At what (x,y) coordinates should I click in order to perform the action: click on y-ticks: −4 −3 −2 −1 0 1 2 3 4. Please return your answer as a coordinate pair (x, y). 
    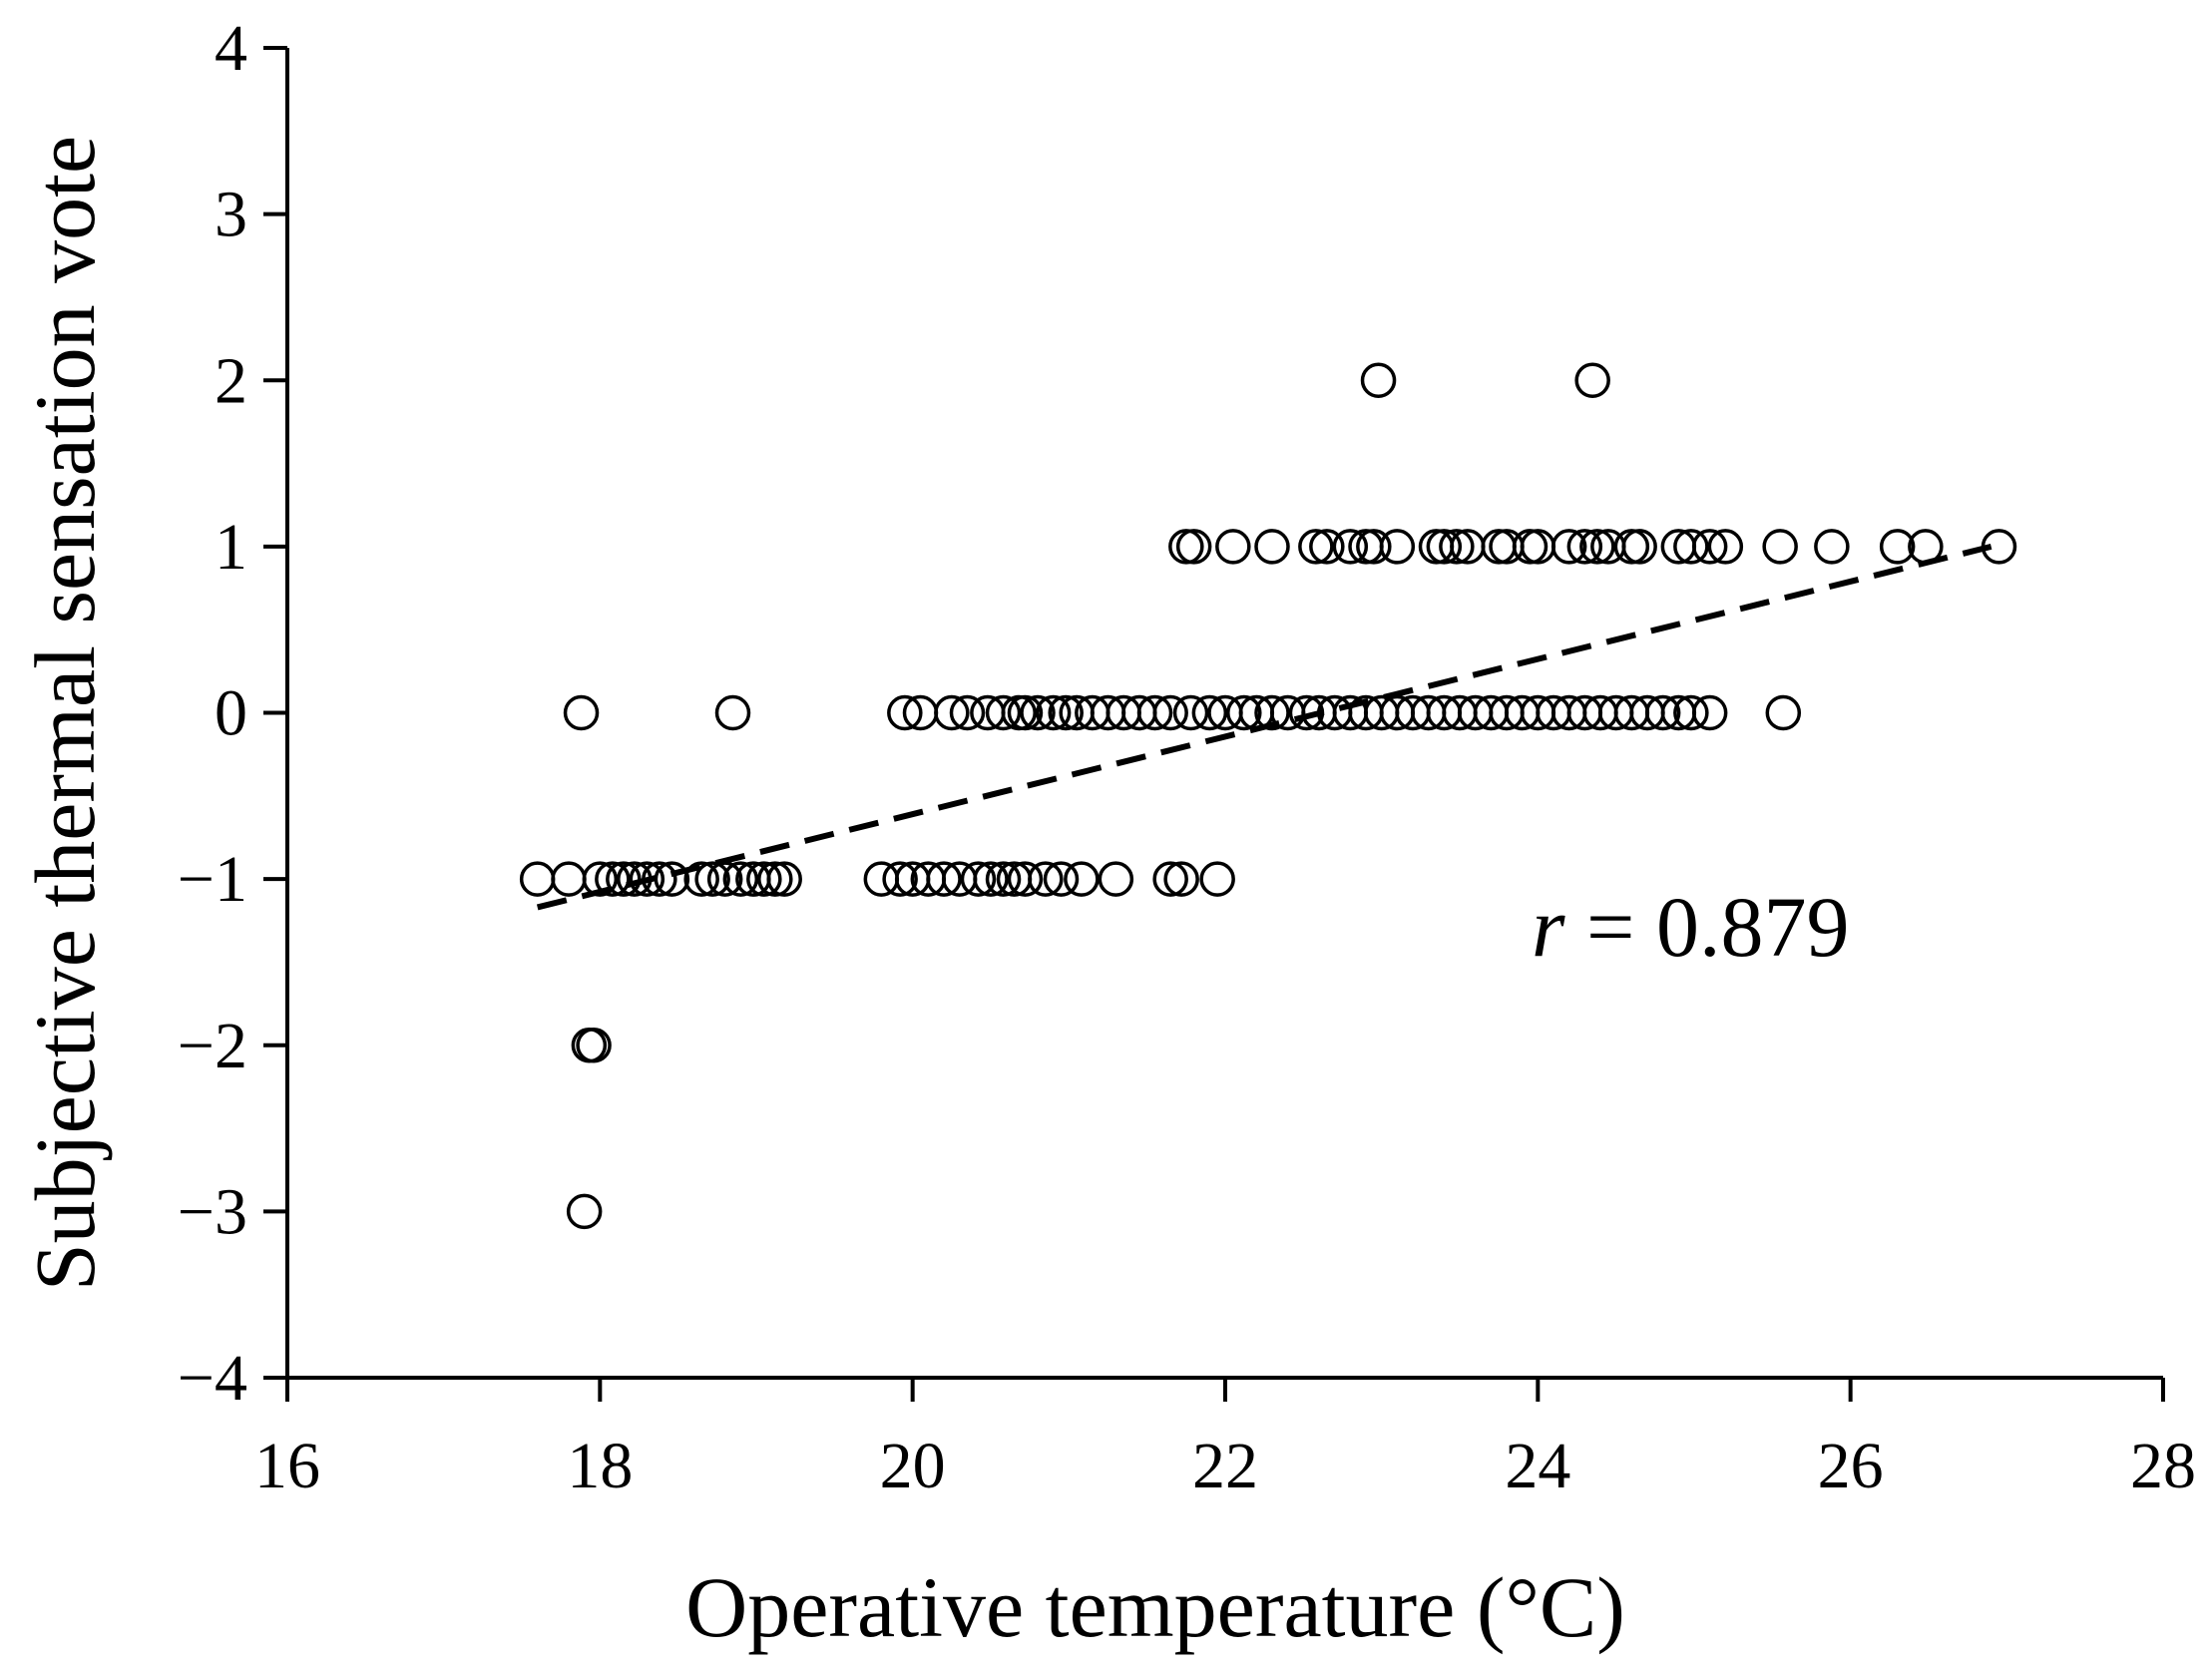
    Looking at the image, I should click on (233, 713).